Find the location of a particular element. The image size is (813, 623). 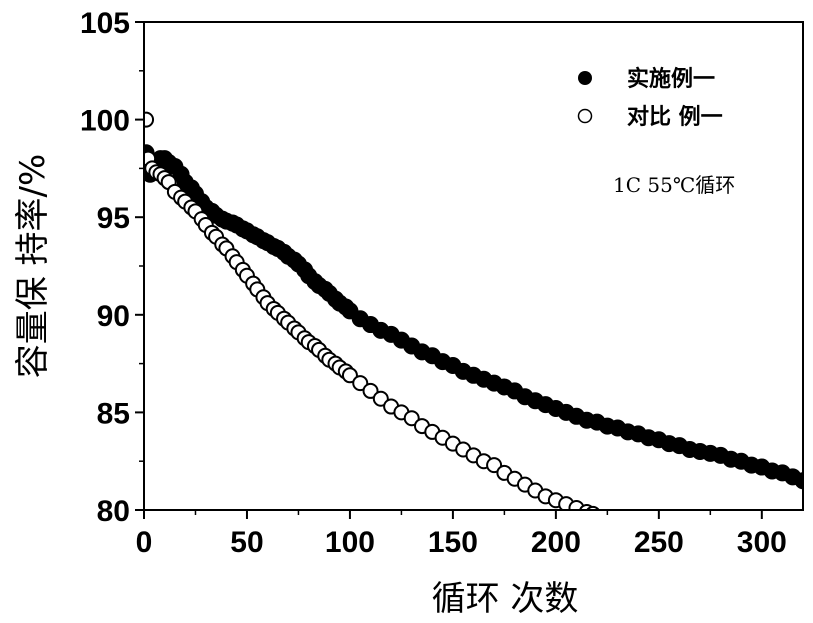

x-tick-label: 0 is located at coordinates (144, 542).